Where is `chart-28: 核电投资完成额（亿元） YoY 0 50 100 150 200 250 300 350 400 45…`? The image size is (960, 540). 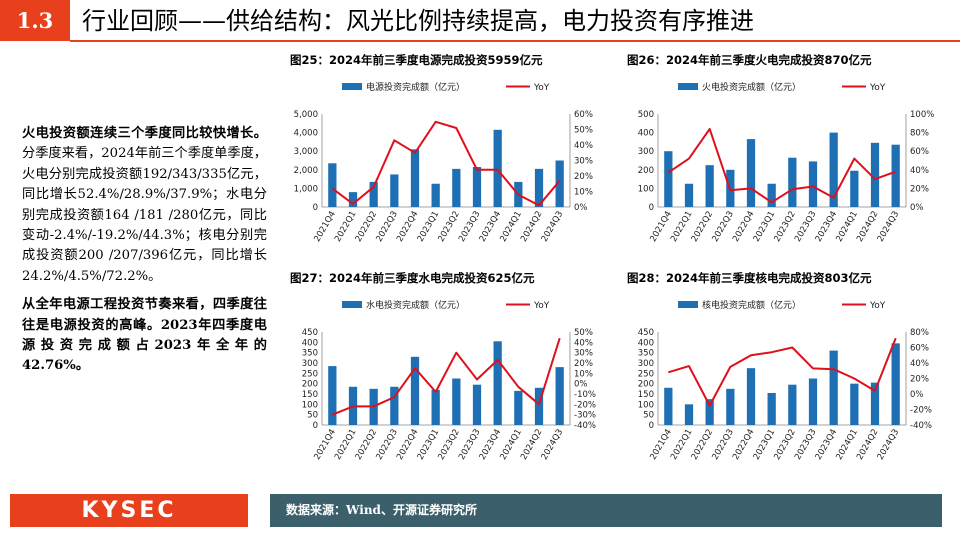 chart-28: 核电投资完成额（亿元） YoY 0 50 100 150 200 250 300 350 400 45… is located at coordinates (782, 386).